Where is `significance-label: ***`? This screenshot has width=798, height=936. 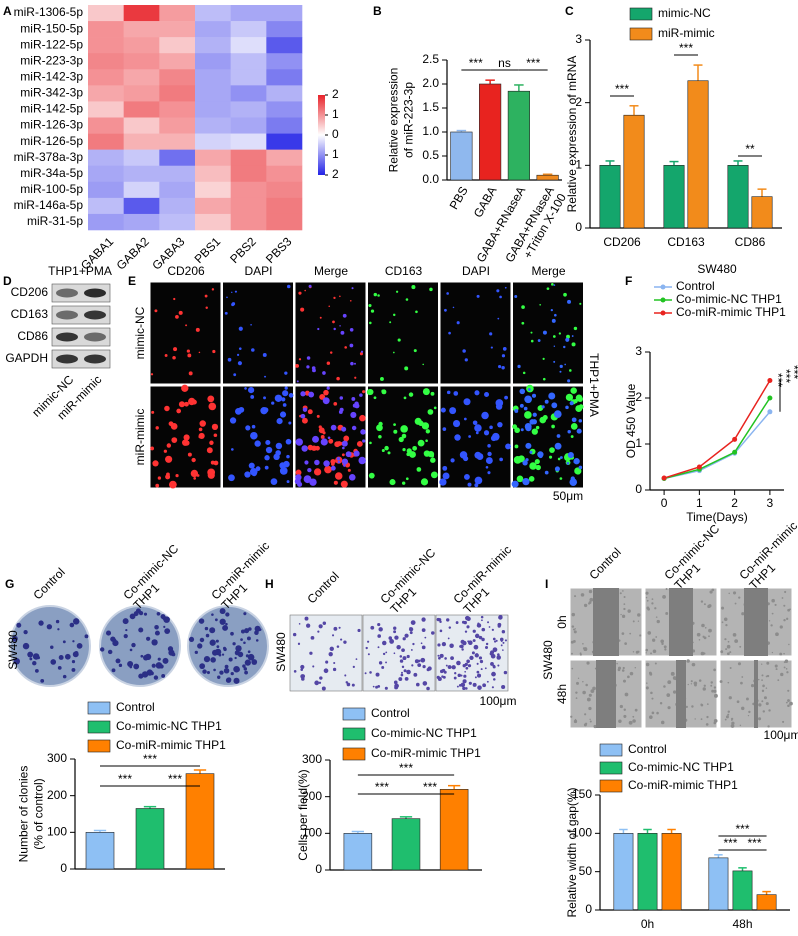
significance-label: *** is located at coordinates (742, 829).